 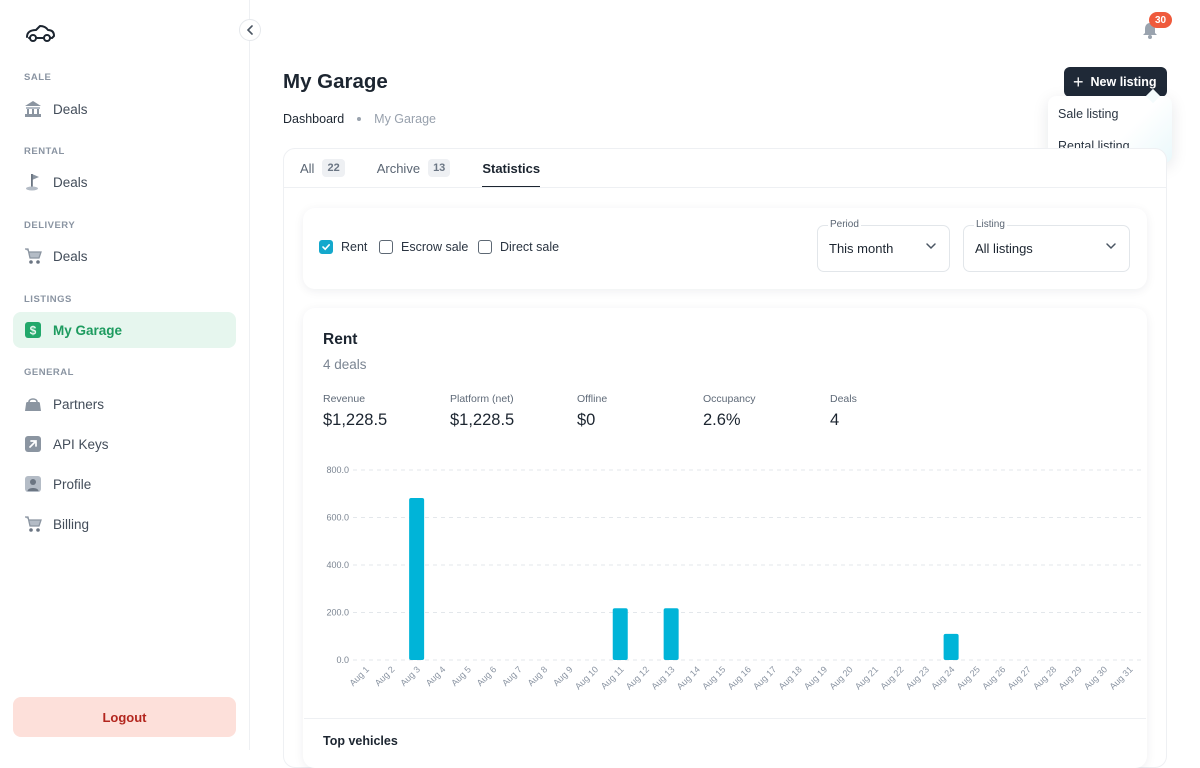 I want to click on sidebar-item-delivery-deals: Deals, so click(x=124, y=256).